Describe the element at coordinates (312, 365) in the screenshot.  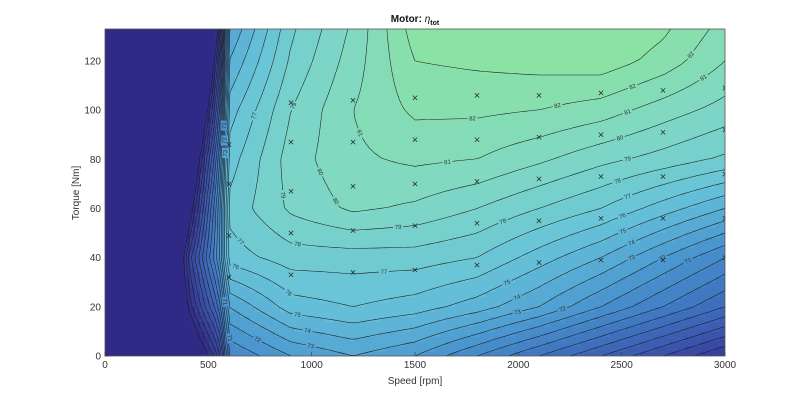
I see `x-tick-label: 1000` at that location.